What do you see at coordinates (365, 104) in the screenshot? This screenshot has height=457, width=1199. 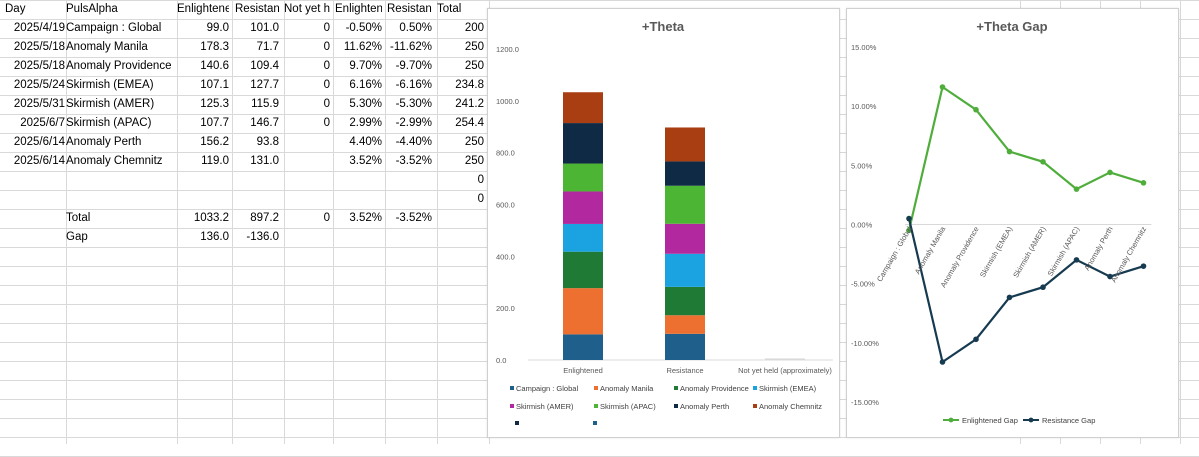 I see `sheet-cell: 5.30%` at bounding box center [365, 104].